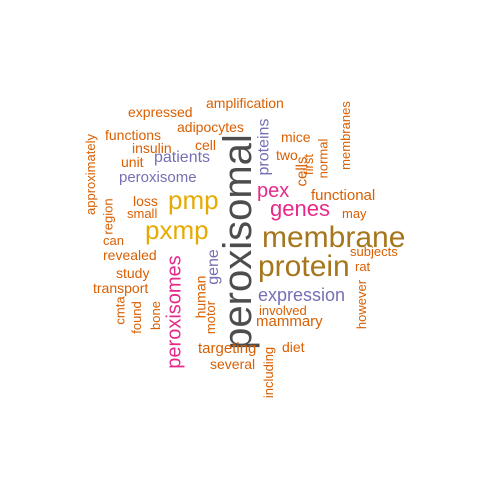 This screenshot has width=480, height=480. I want to click on word-may: may, so click(354, 213).